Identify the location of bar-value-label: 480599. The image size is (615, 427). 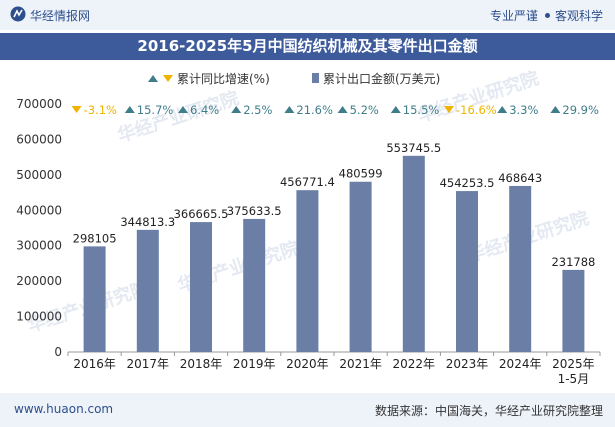
(361, 174).